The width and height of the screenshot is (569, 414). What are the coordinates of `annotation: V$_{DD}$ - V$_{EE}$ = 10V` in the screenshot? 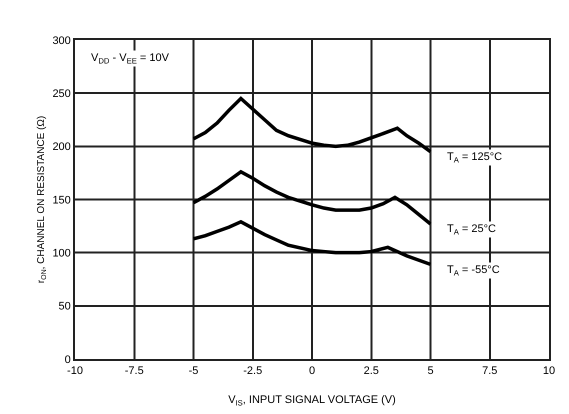 It's located at (130, 59).